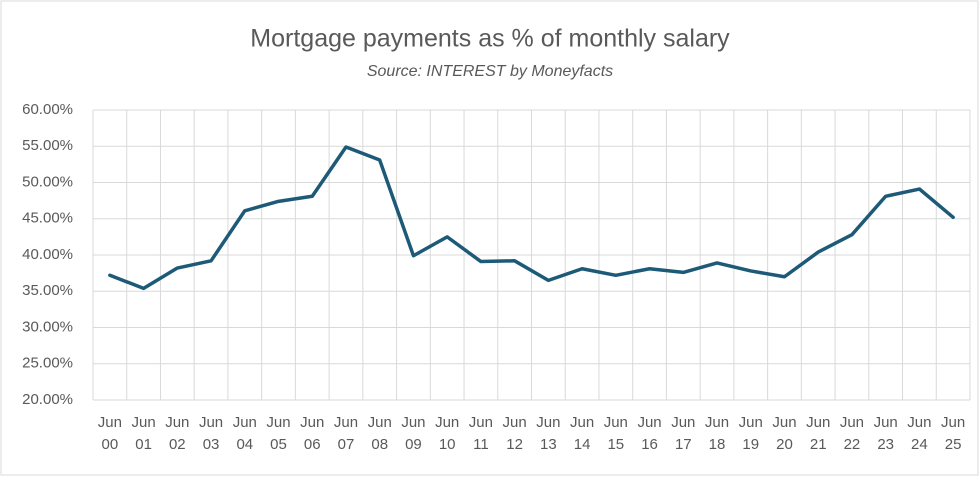 The width and height of the screenshot is (980, 478). What do you see at coordinates (47, 218) in the screenshot?
I see `y-tick-label: 45.00%` at bounding box center [47, 218].